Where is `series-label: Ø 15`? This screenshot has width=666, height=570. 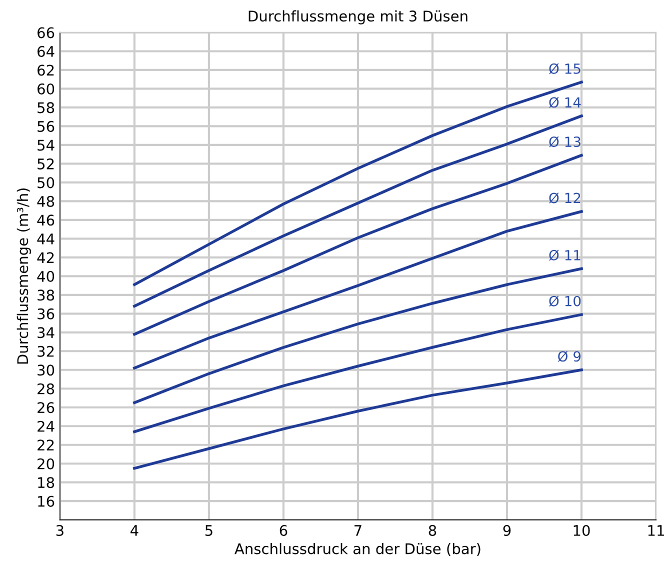
series-label: Ø 15 is located at coordinates (564, 68).